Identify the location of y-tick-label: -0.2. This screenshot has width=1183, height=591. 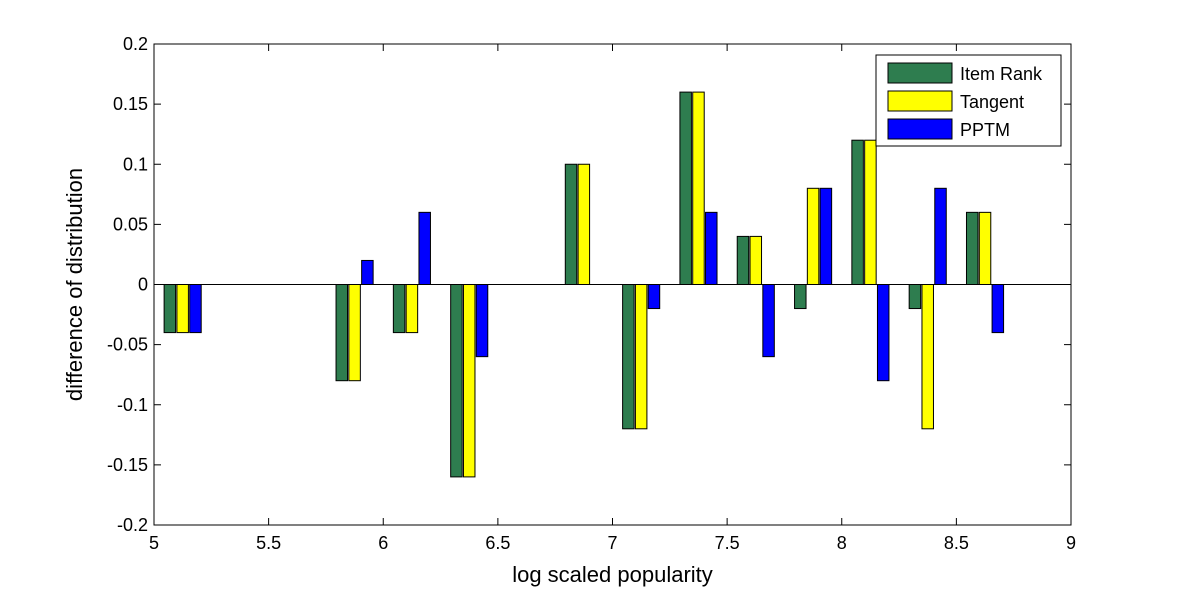
(132, 525).